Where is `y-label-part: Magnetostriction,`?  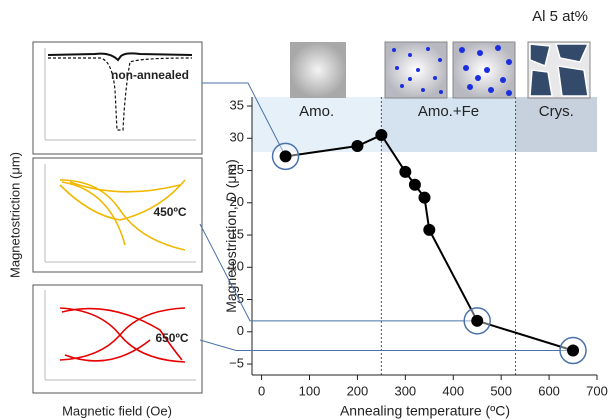 y-label-part: Magnetostriction, is located at coordinates (231, 257).